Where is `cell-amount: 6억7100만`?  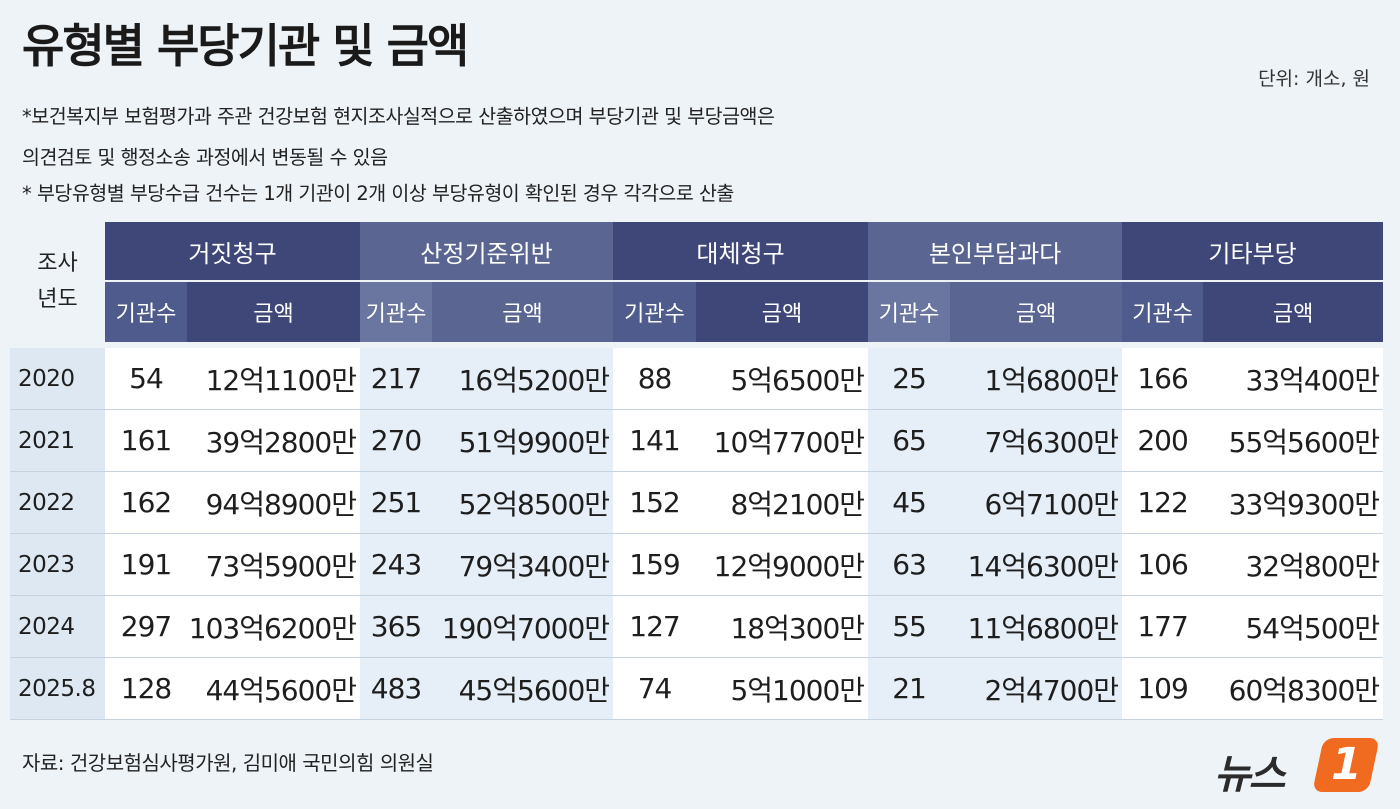 cell-amount: 6억7100만 is located at coordinates (1036, 502).